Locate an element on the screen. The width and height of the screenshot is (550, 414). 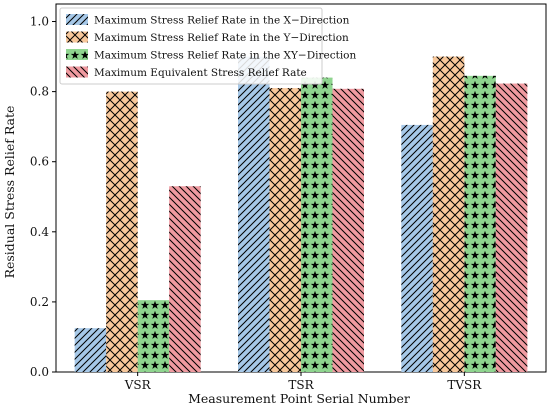
y-tick-label: 0.8 is located at coordinates (39, 92).